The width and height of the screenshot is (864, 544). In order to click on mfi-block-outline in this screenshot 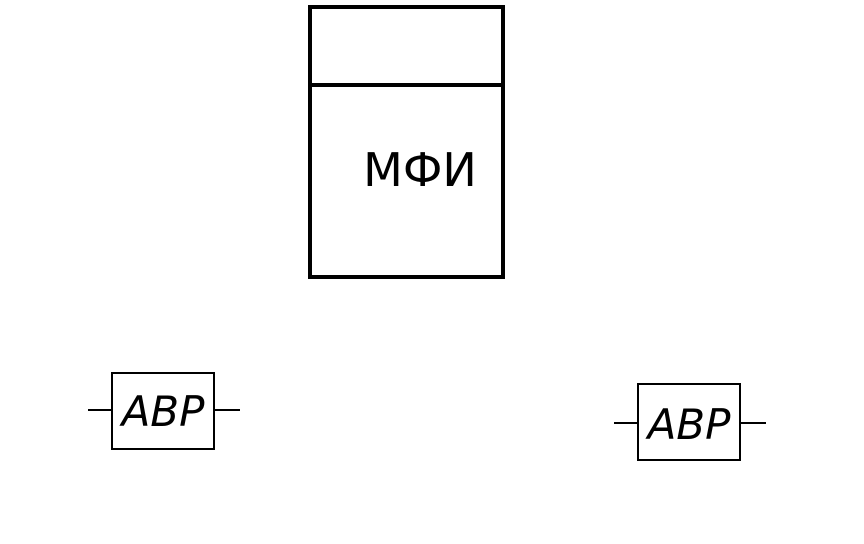, I will do `click(406, 142)`.